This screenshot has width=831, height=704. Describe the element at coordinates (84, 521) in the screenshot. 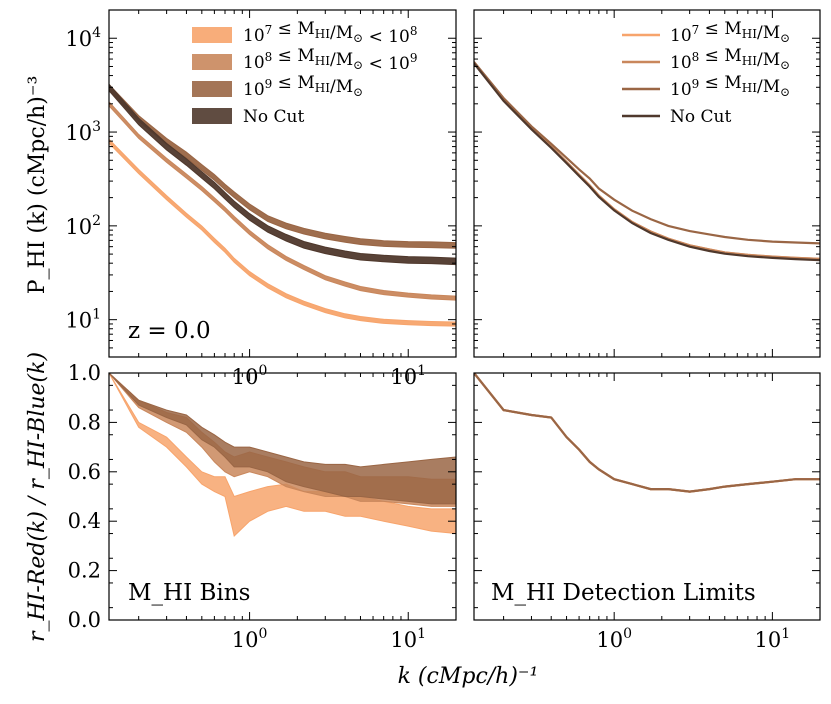

I see `y-tick-label: 0.4` at that location.